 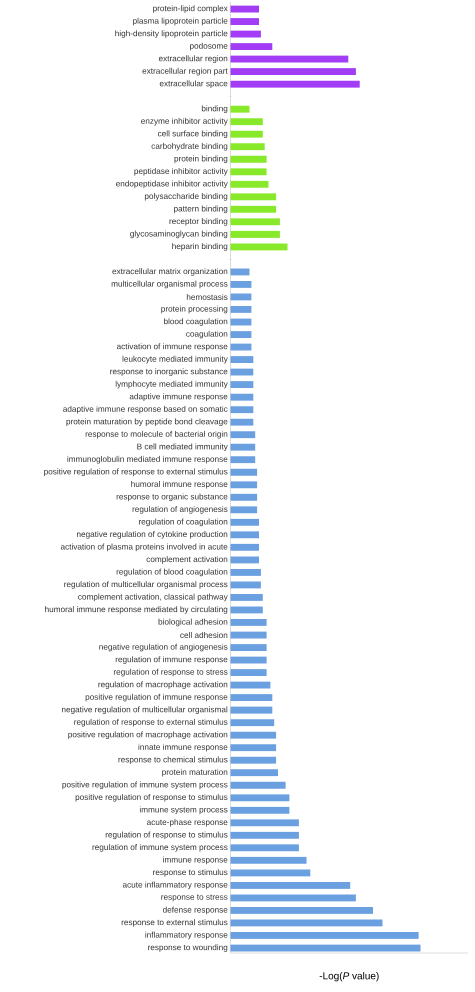 I want to click on y-tick-label: multicellular organismal process, so click(x=170, y=284).